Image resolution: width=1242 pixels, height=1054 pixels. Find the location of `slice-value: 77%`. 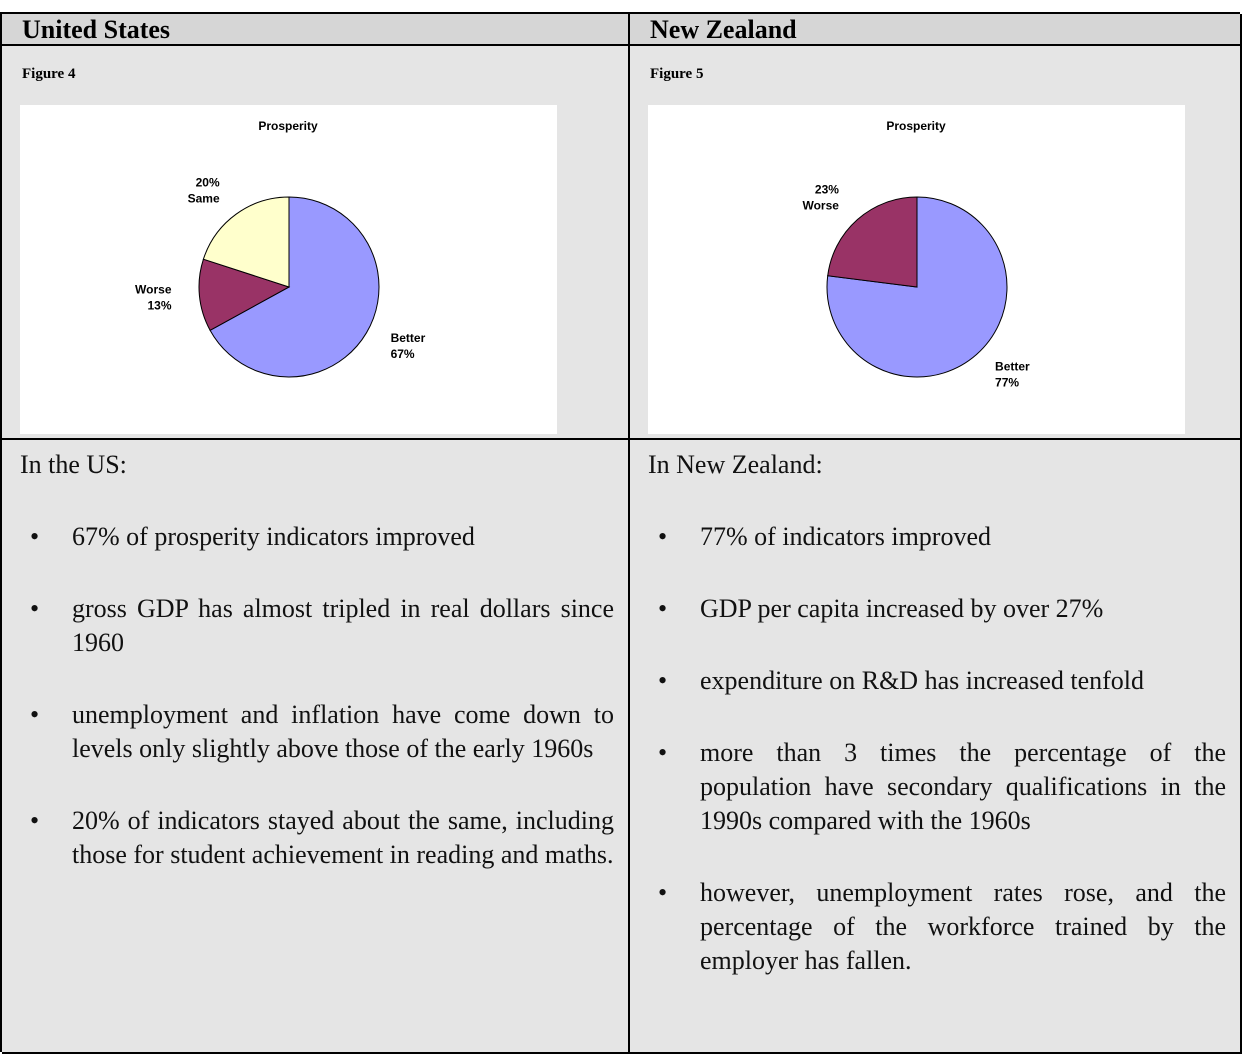

slice-value: 77% is located at coordinates (1007, 383).